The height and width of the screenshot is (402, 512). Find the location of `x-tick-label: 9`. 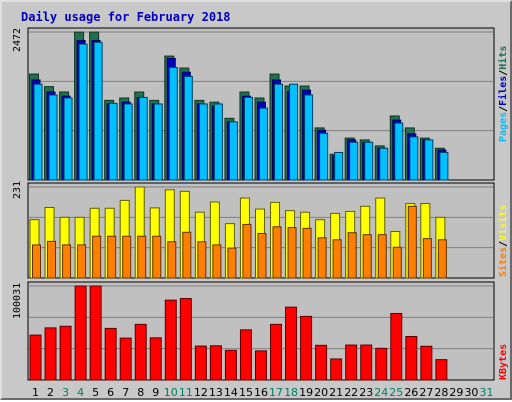

x-tick-label: 9 is located at coordinates (155, 392).